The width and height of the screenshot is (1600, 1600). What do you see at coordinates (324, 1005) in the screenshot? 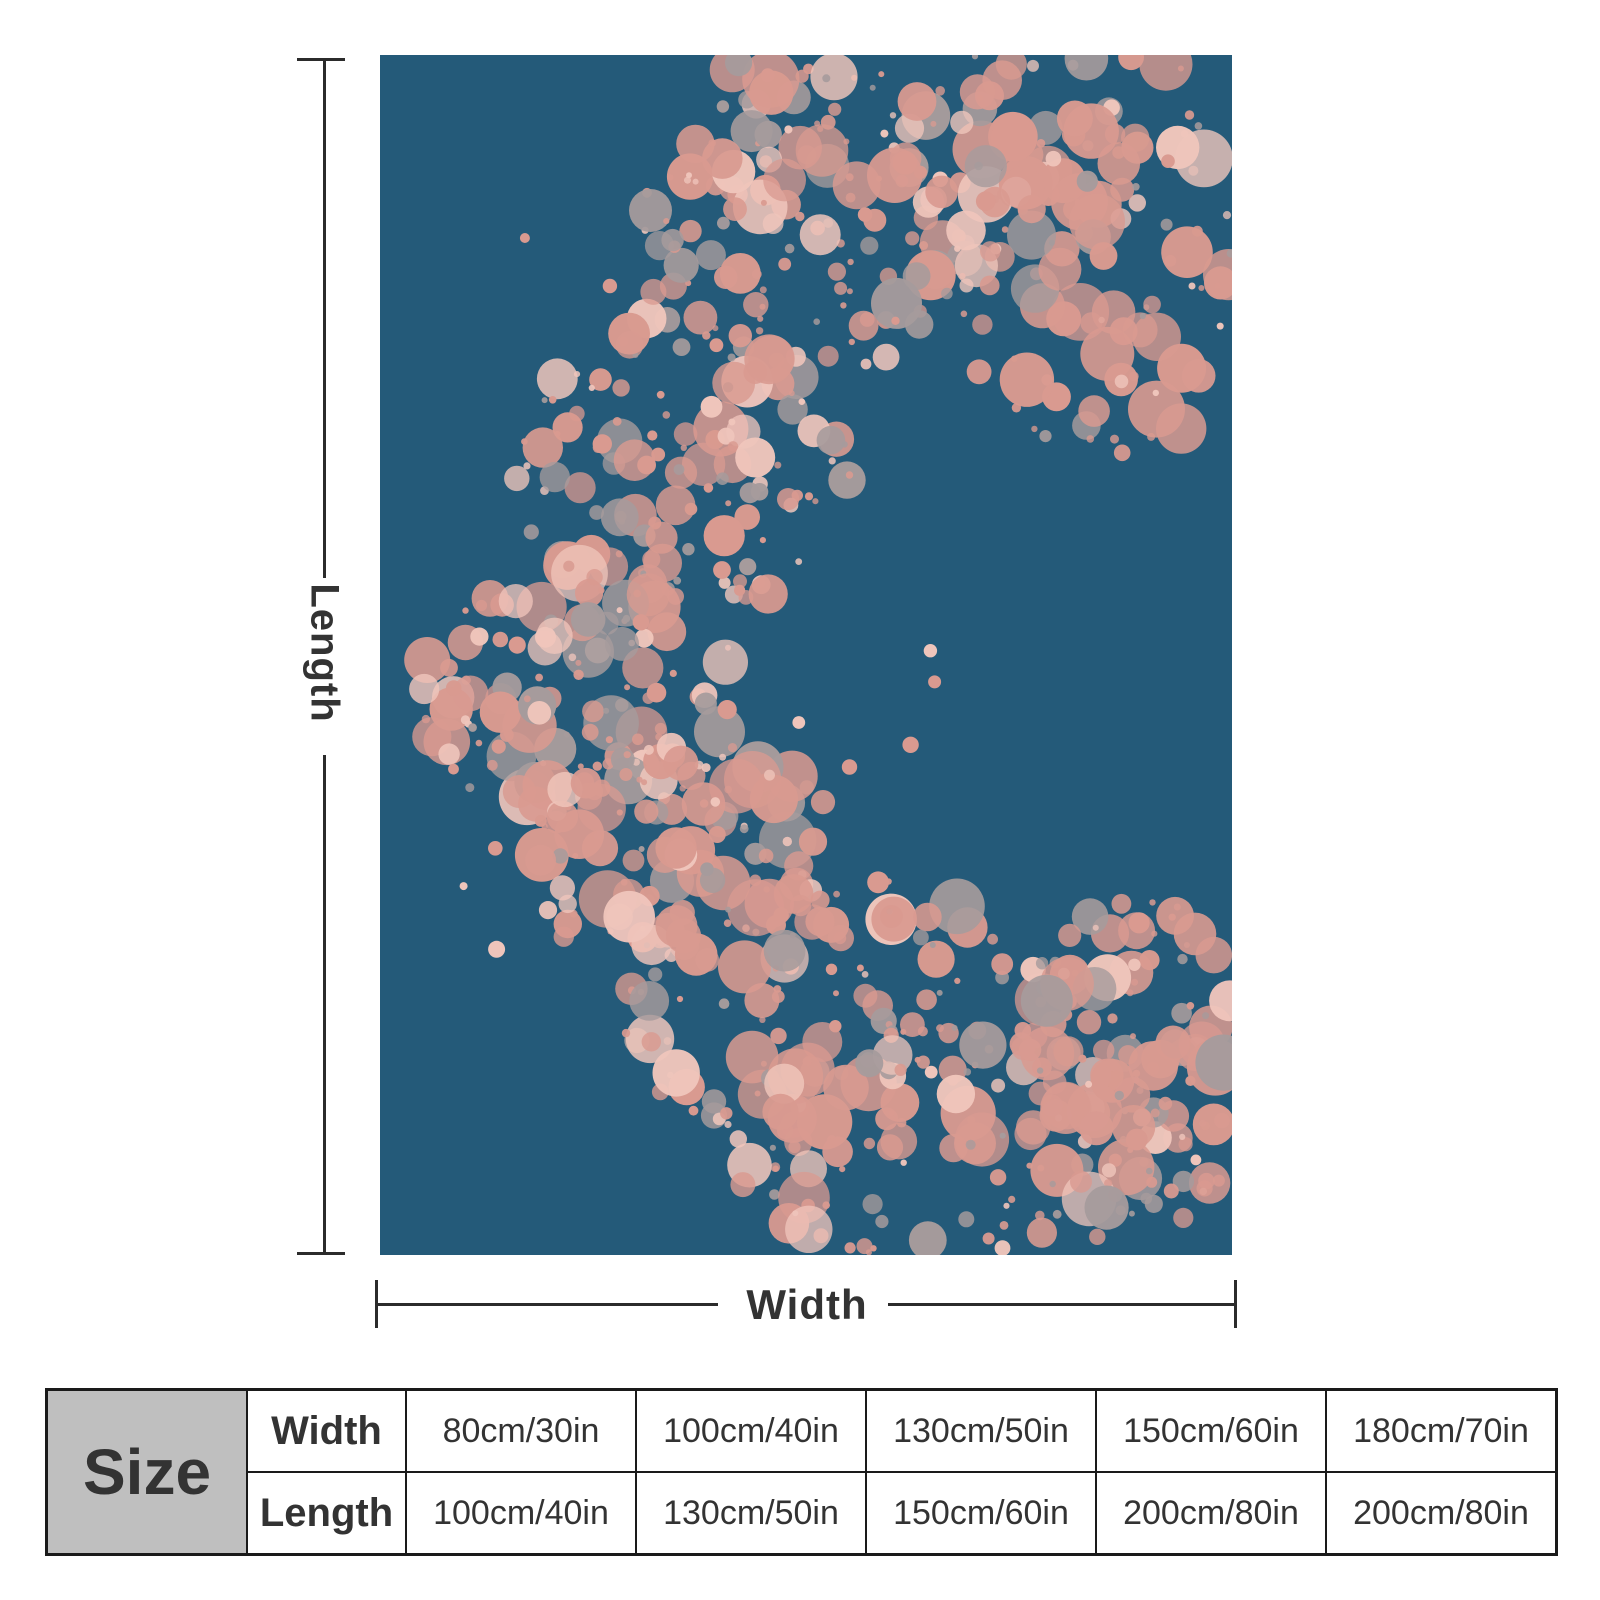
I see `length-line-lower` at bounding box center [324, 1005].